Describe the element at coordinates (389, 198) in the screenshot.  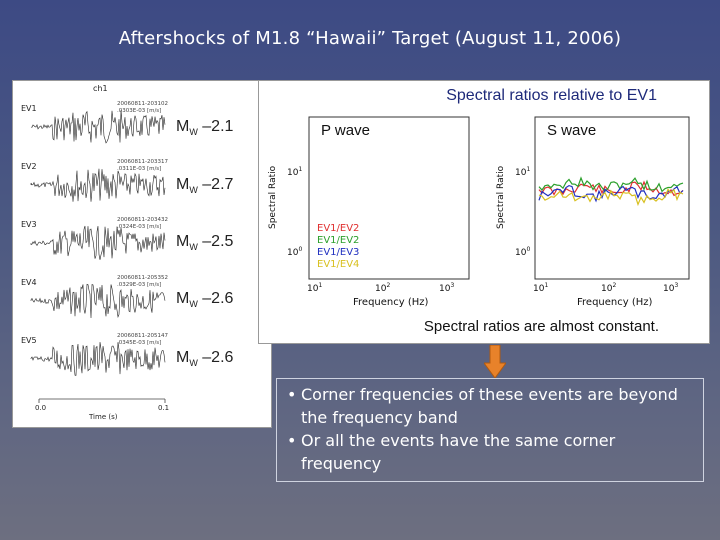
I see `p-wave-axes` at that location.